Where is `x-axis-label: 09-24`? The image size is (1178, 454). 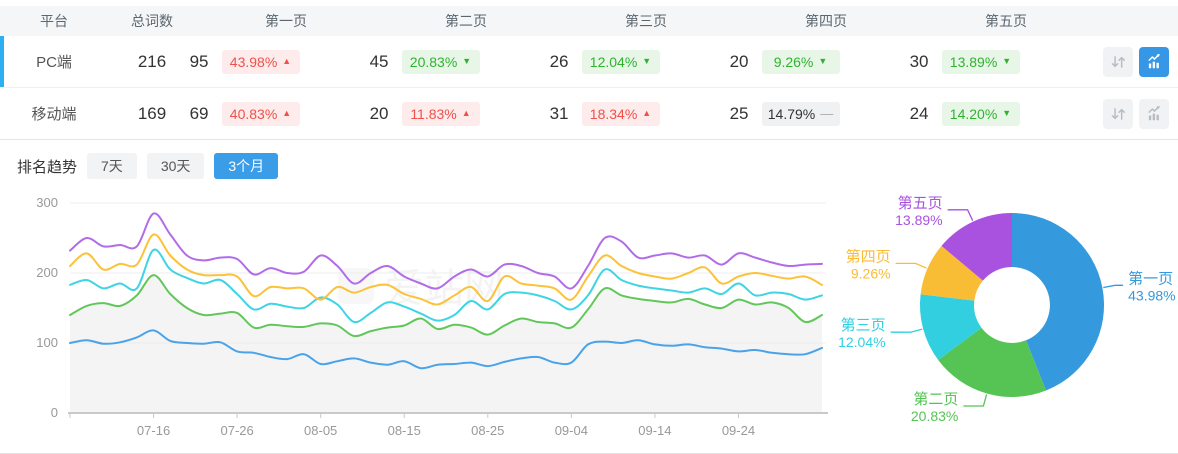 x-axis-label: 09-24 is located at coordinates (738, 430).